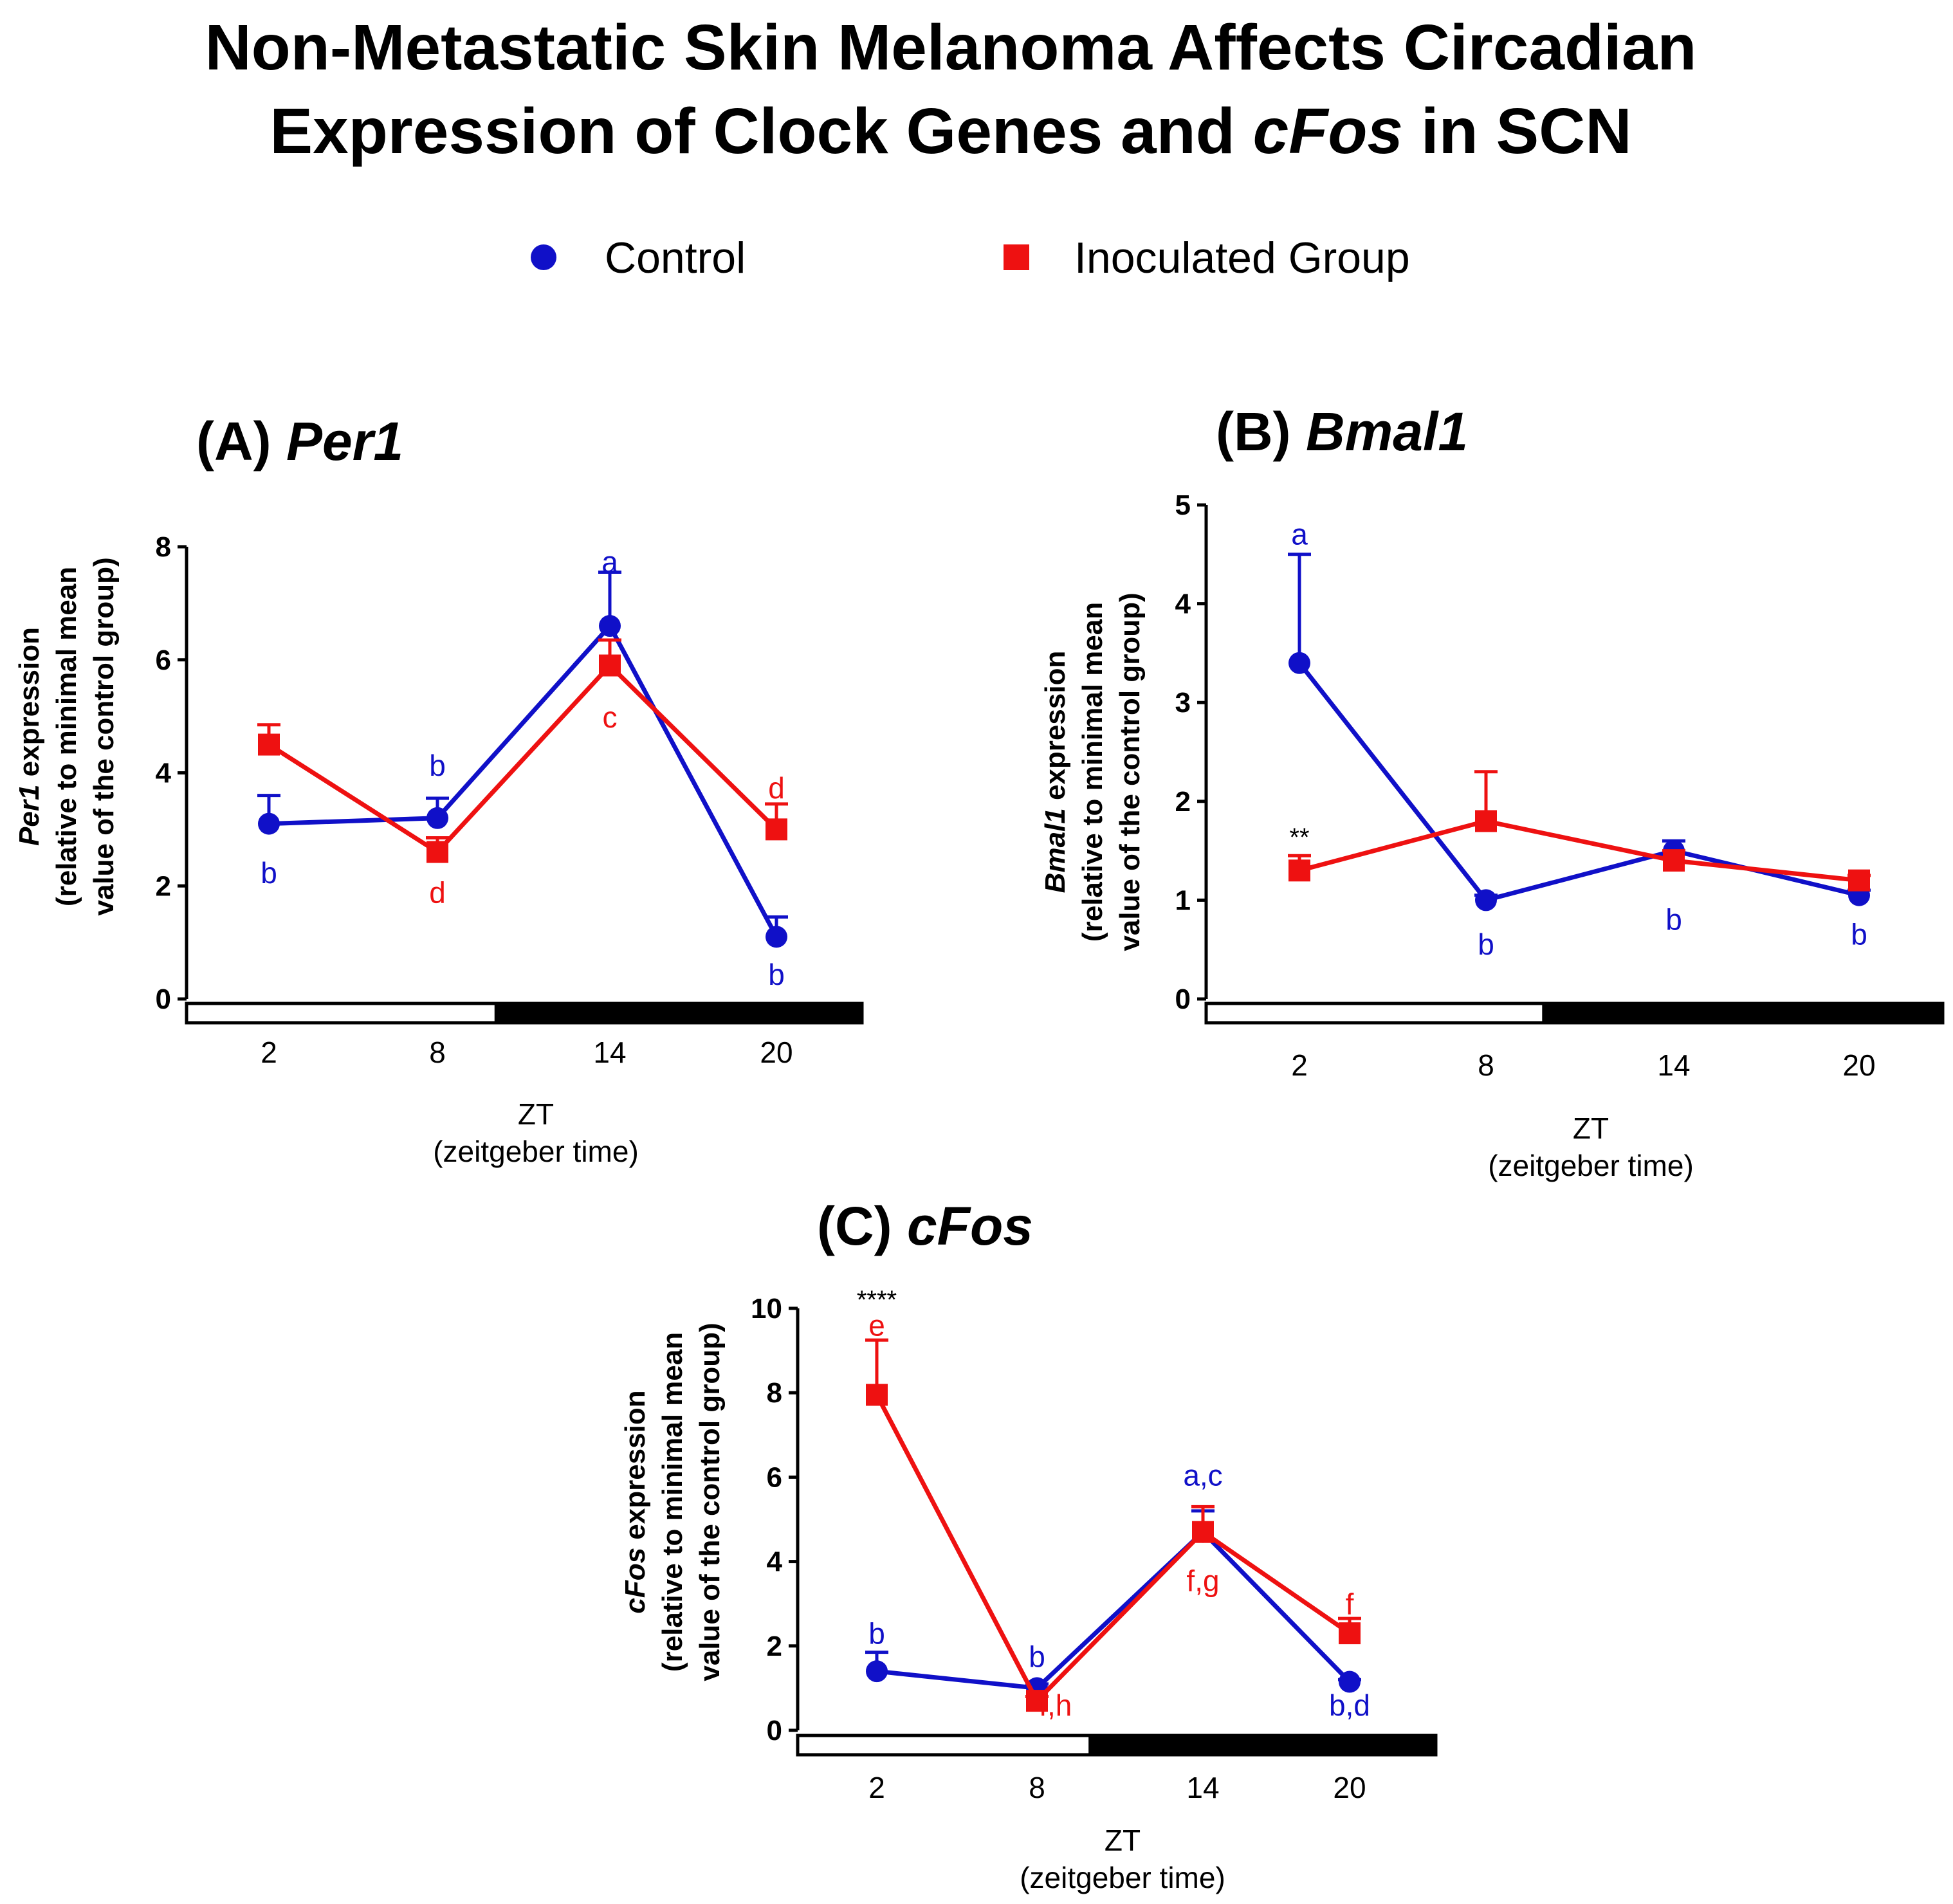 Image resolution: width=1953 pixels, height=1904 pixels. Describe the element at coordinates (775, 1562) in the screenshot. I see `y-tick-label: 4` at that location.